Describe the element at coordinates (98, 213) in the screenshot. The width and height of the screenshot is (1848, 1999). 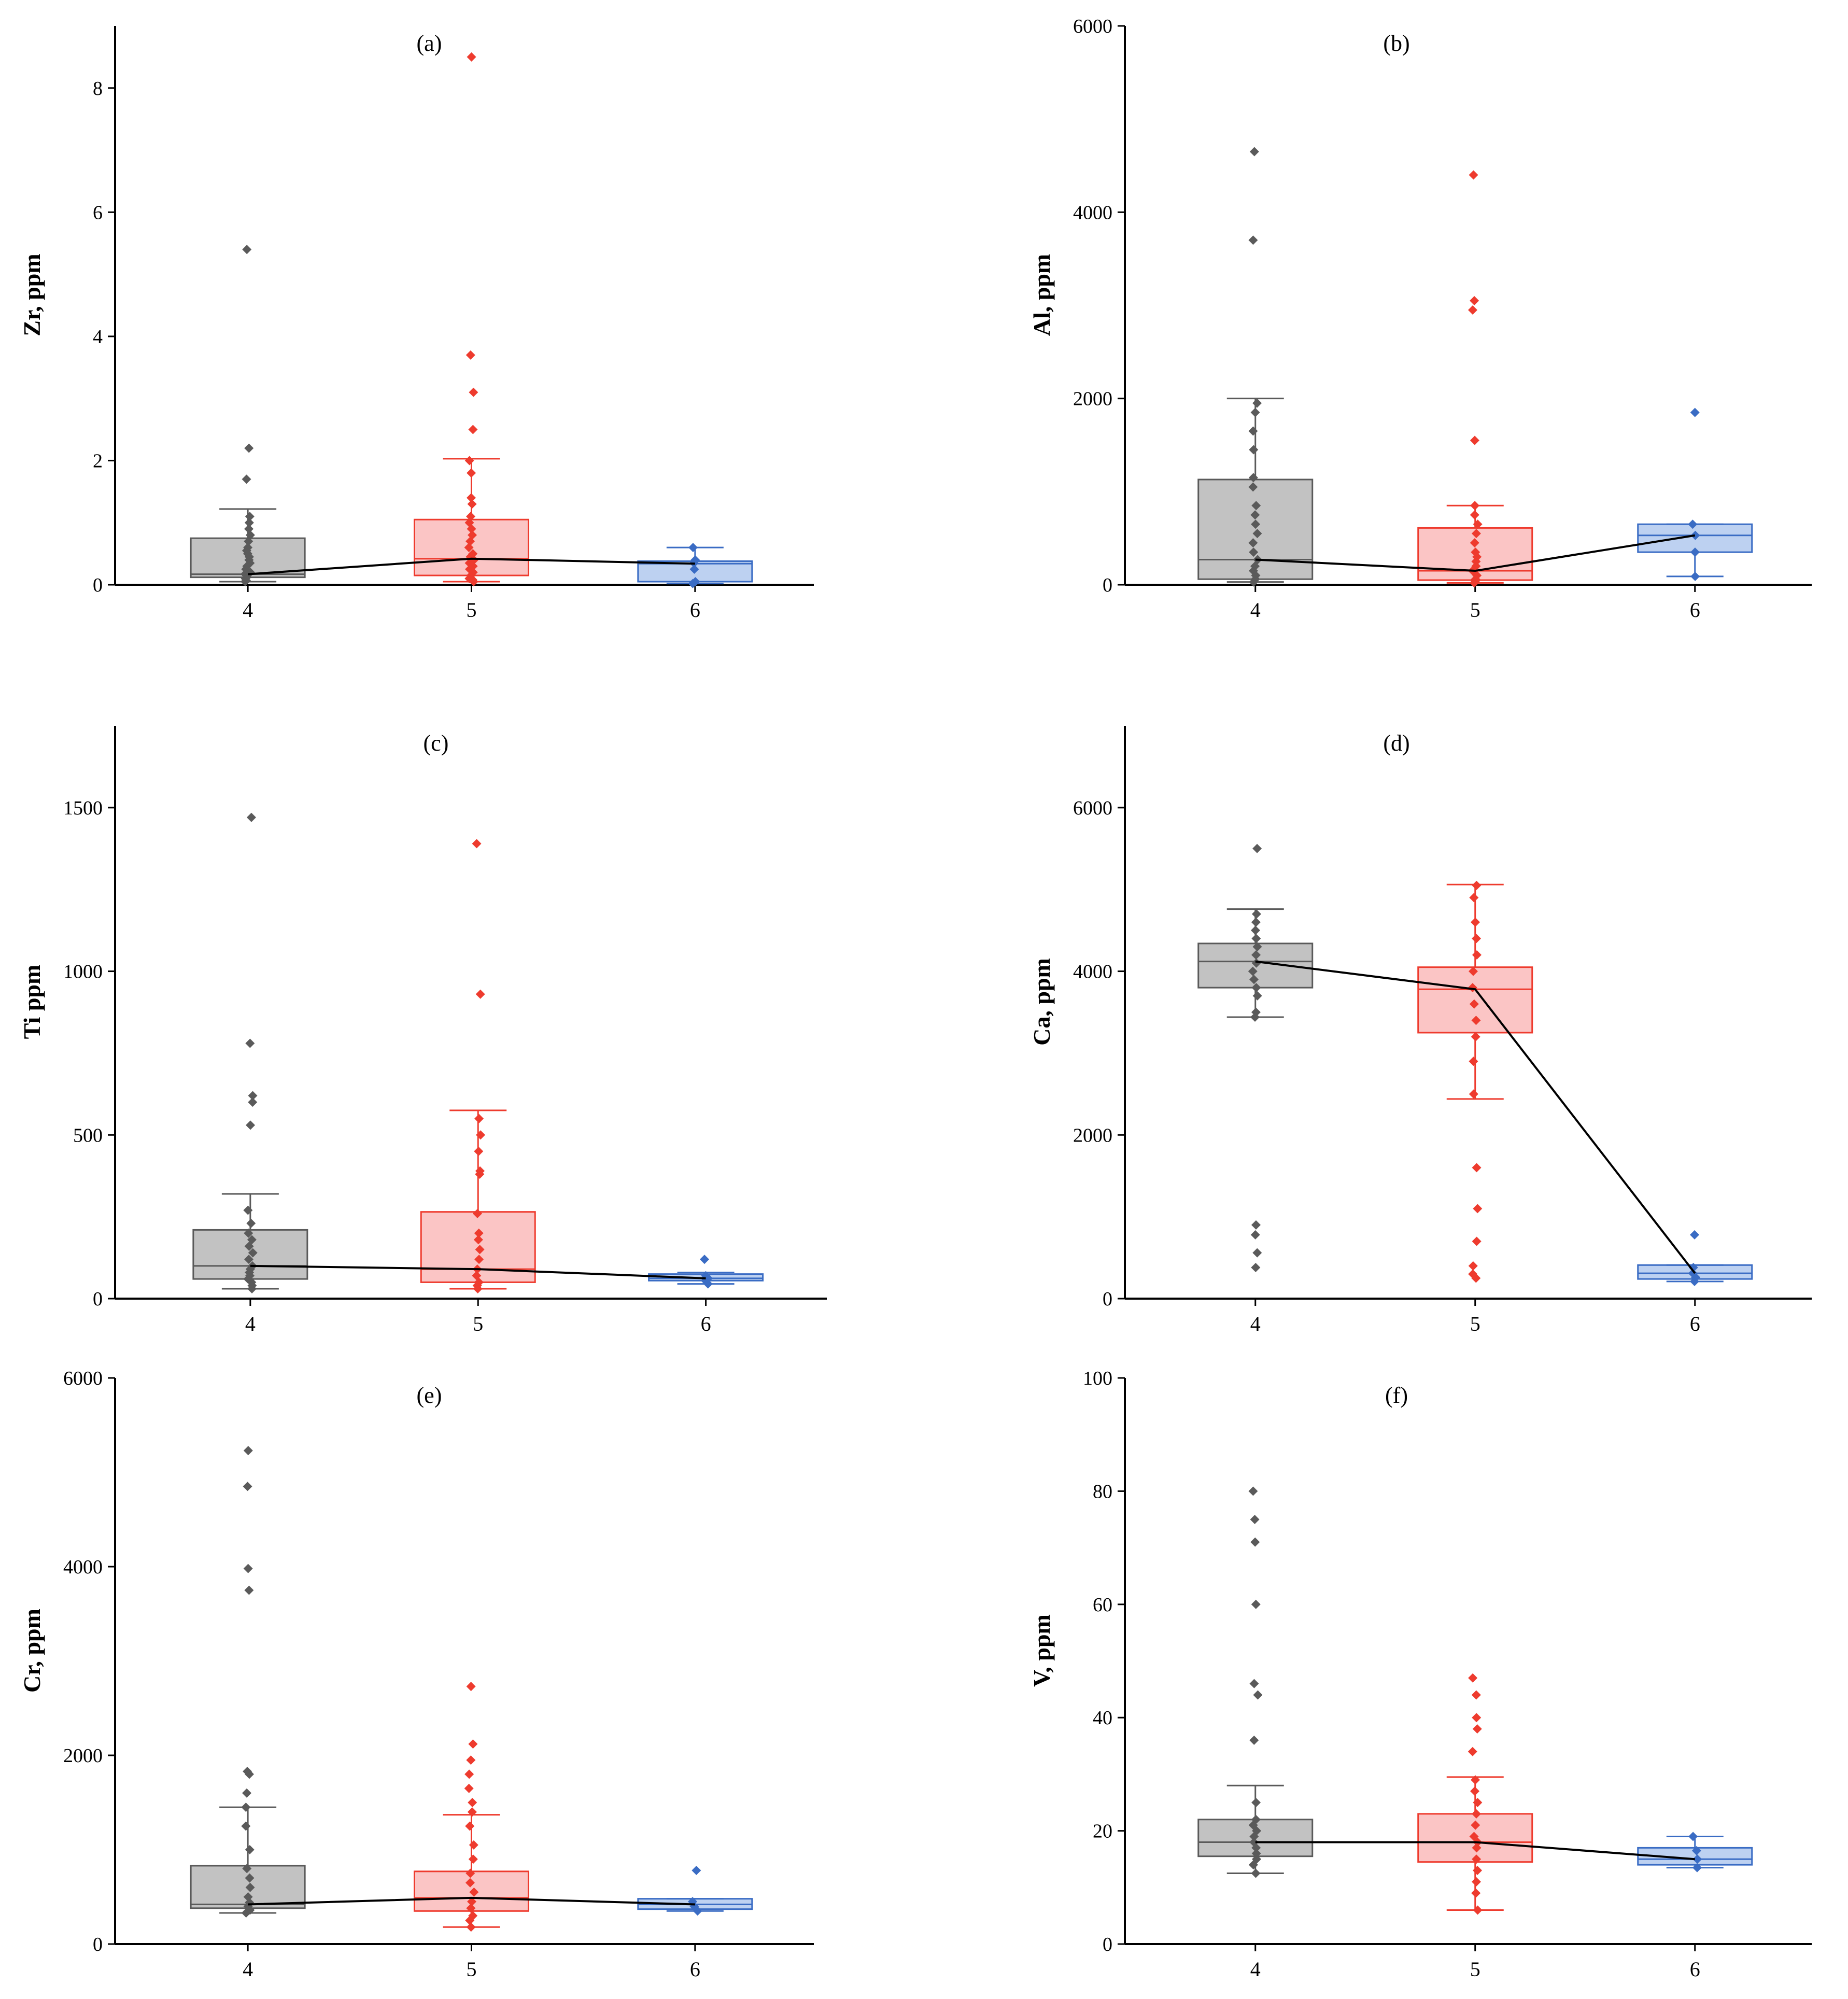
I see `y-tick-label: 6` at that location.